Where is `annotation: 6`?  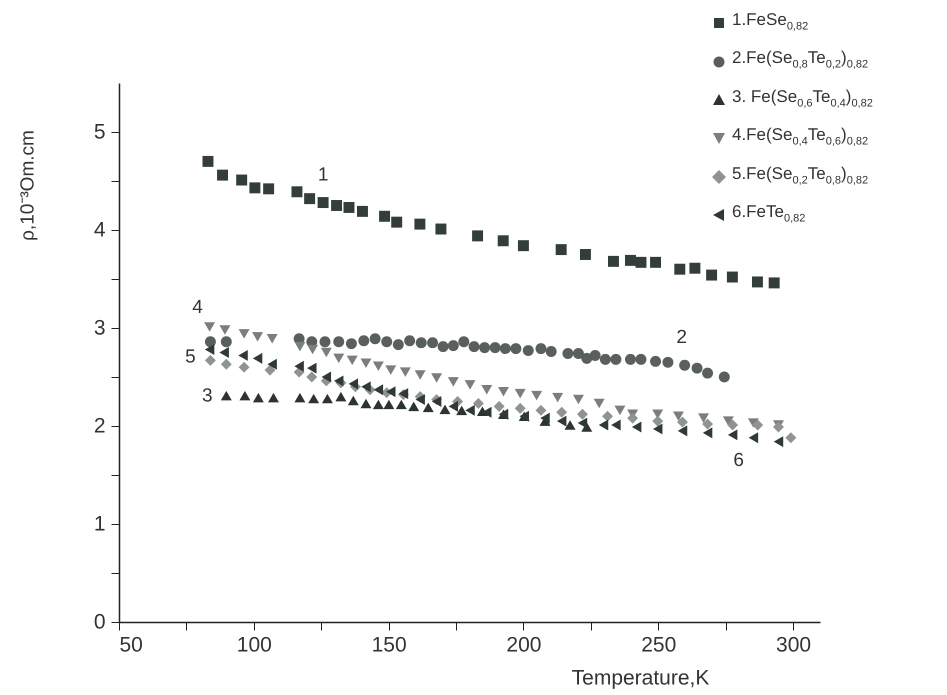 annotation: 6 is located at coordinates (738, 460).